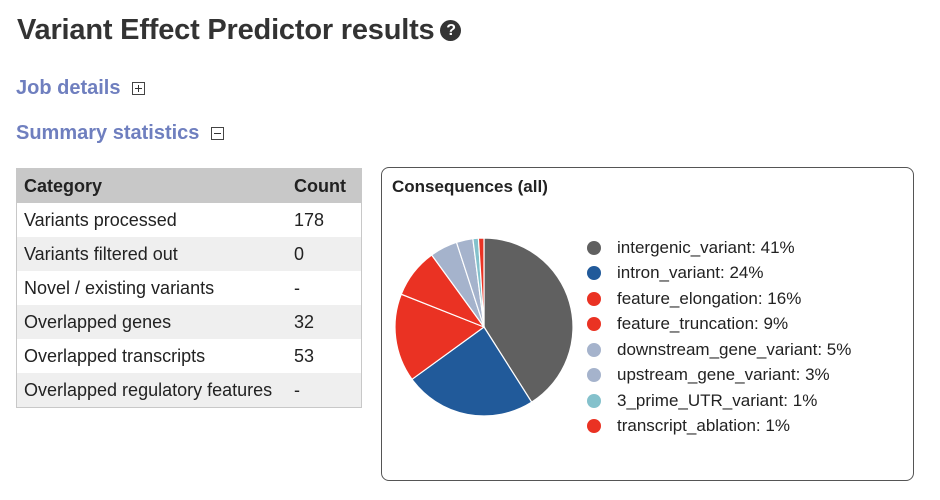  I want to click on legend-item: 3_prime_UTR_variant: 1%, so click(719, 401).